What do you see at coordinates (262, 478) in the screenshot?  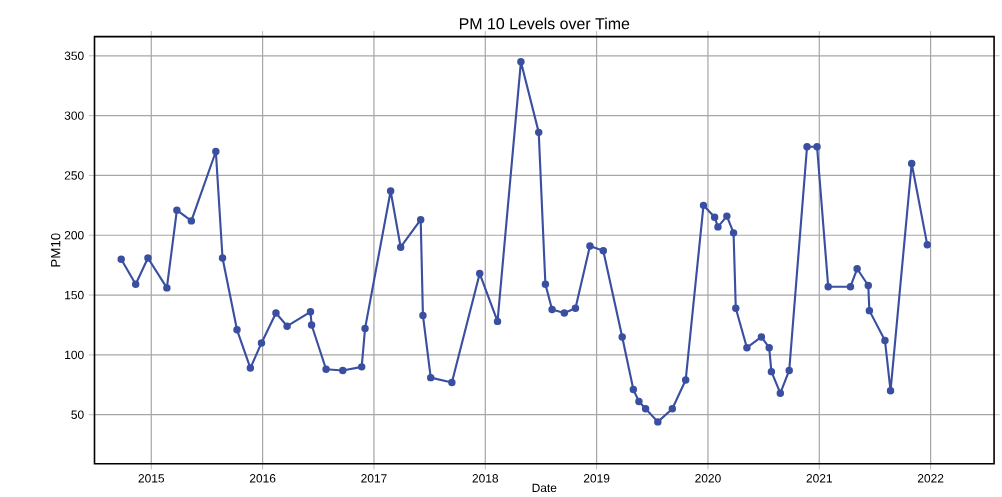 I see `x-tick-label: 2016` at bounding box center [262, 478].